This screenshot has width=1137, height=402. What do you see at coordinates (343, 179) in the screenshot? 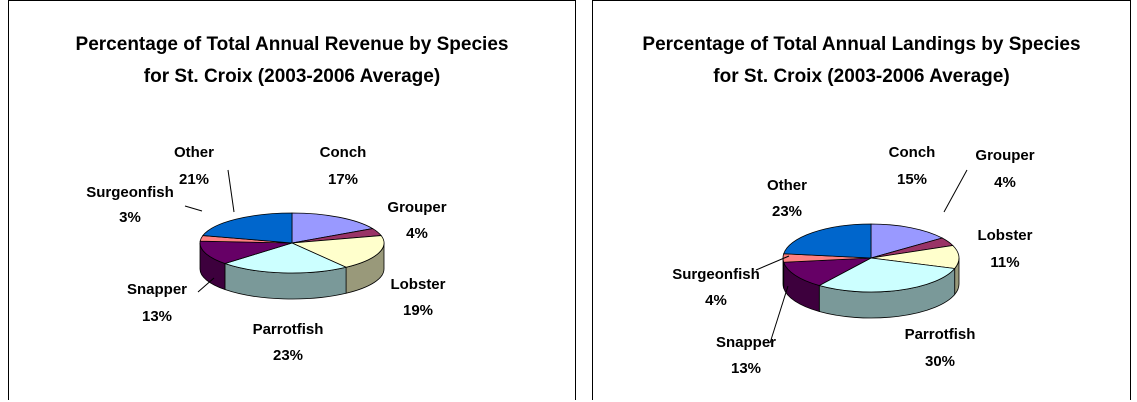
I see `slice-value-label: 17%` at bounding box center [343, 179].